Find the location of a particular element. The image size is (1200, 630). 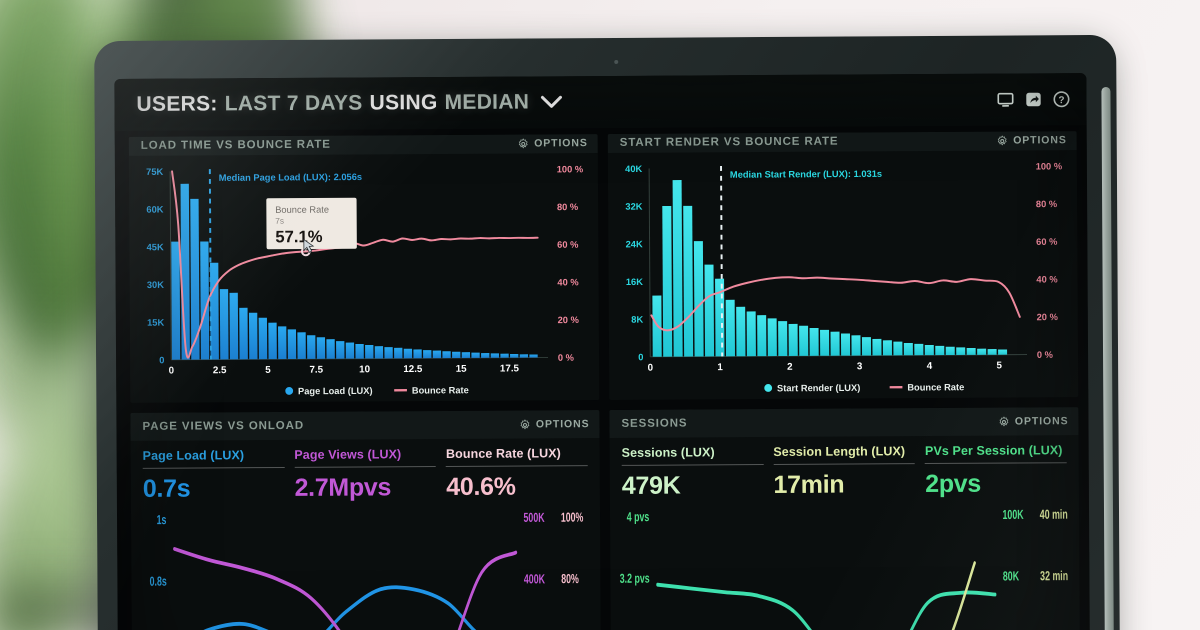

app-header: USERS: LAST 7 DAYS USING MEDIAN is located at coordinates (600, 102).